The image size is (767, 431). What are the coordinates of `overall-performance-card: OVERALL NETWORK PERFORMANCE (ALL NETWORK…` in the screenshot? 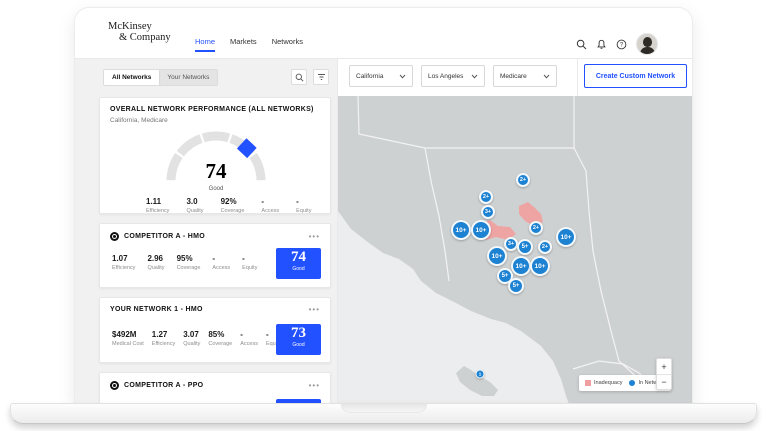 It's located at (215, 155).